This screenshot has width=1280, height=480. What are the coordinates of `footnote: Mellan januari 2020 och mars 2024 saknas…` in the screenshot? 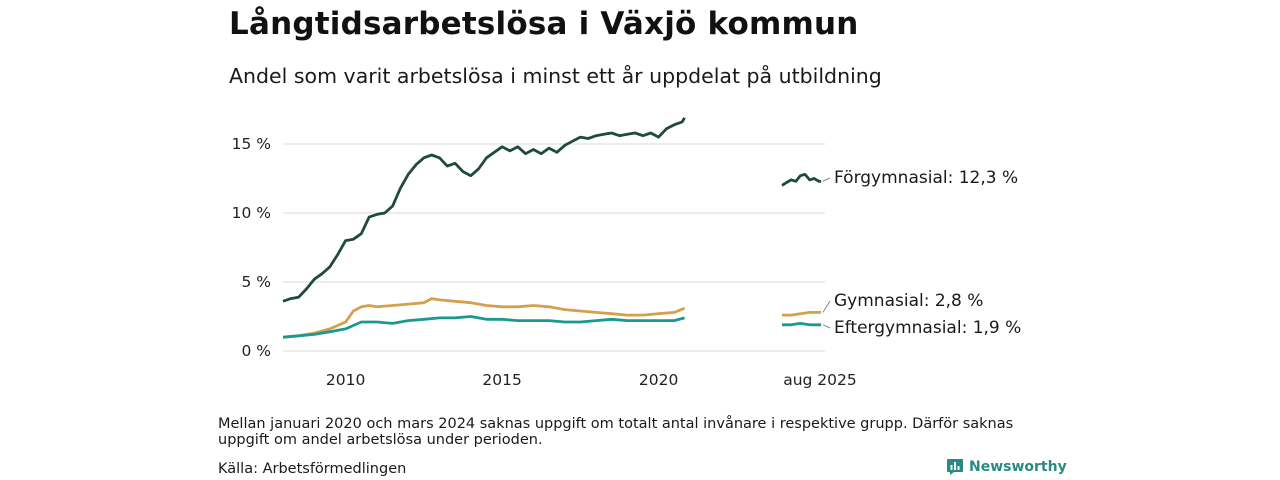 It's located at (616, 432).